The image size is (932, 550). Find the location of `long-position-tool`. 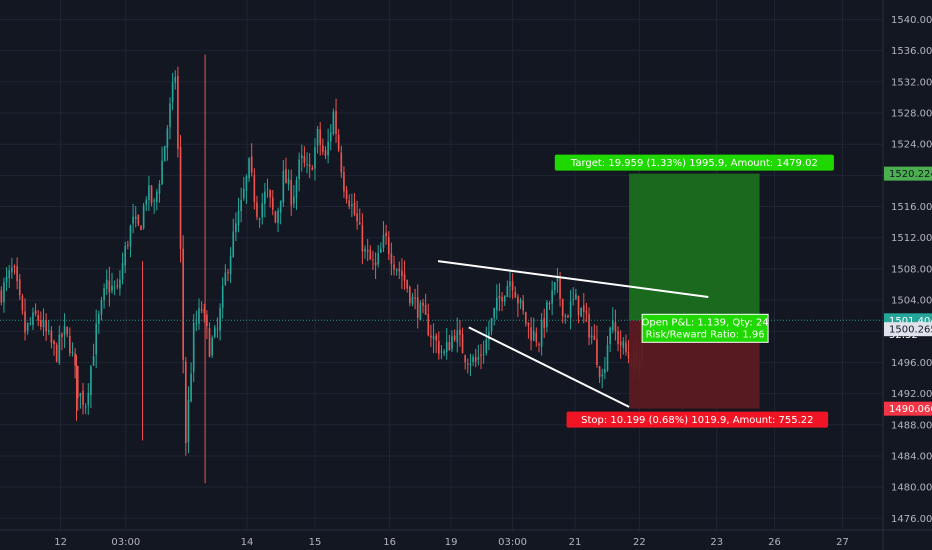

long-position-tool is located at coordinates (694, 291).